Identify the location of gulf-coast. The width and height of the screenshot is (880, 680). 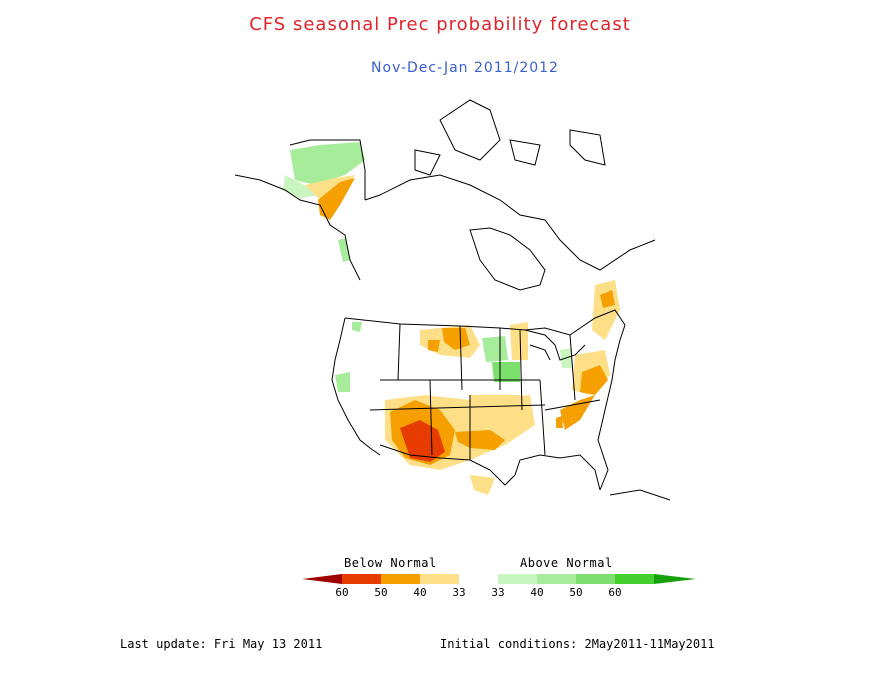
(557, 472).